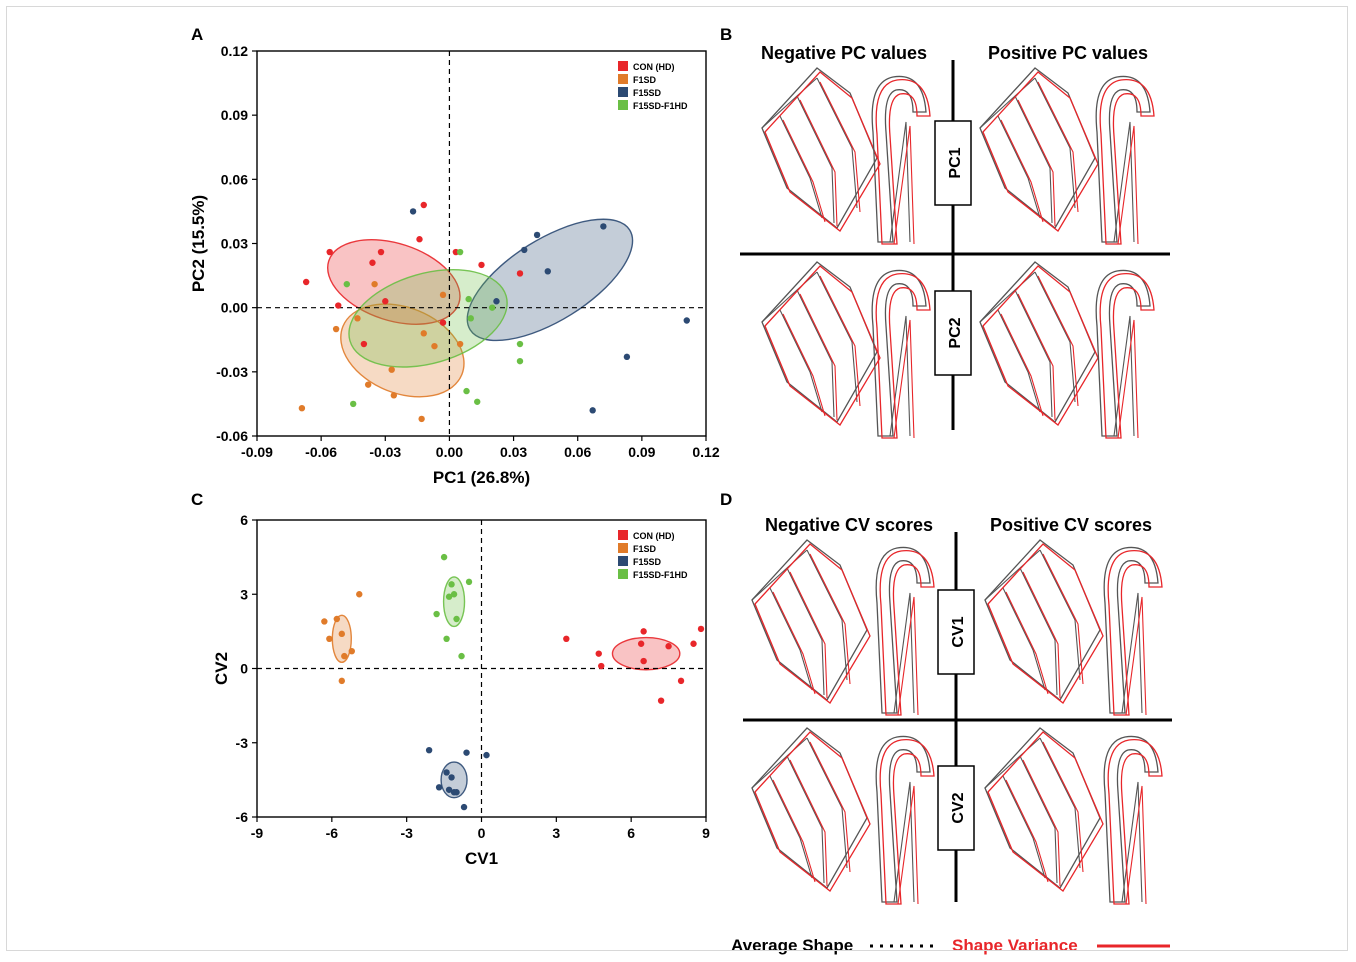 This screenshot has height=962, width=1356. I want to click on axis-box-label: PC1, so click(955, 162).